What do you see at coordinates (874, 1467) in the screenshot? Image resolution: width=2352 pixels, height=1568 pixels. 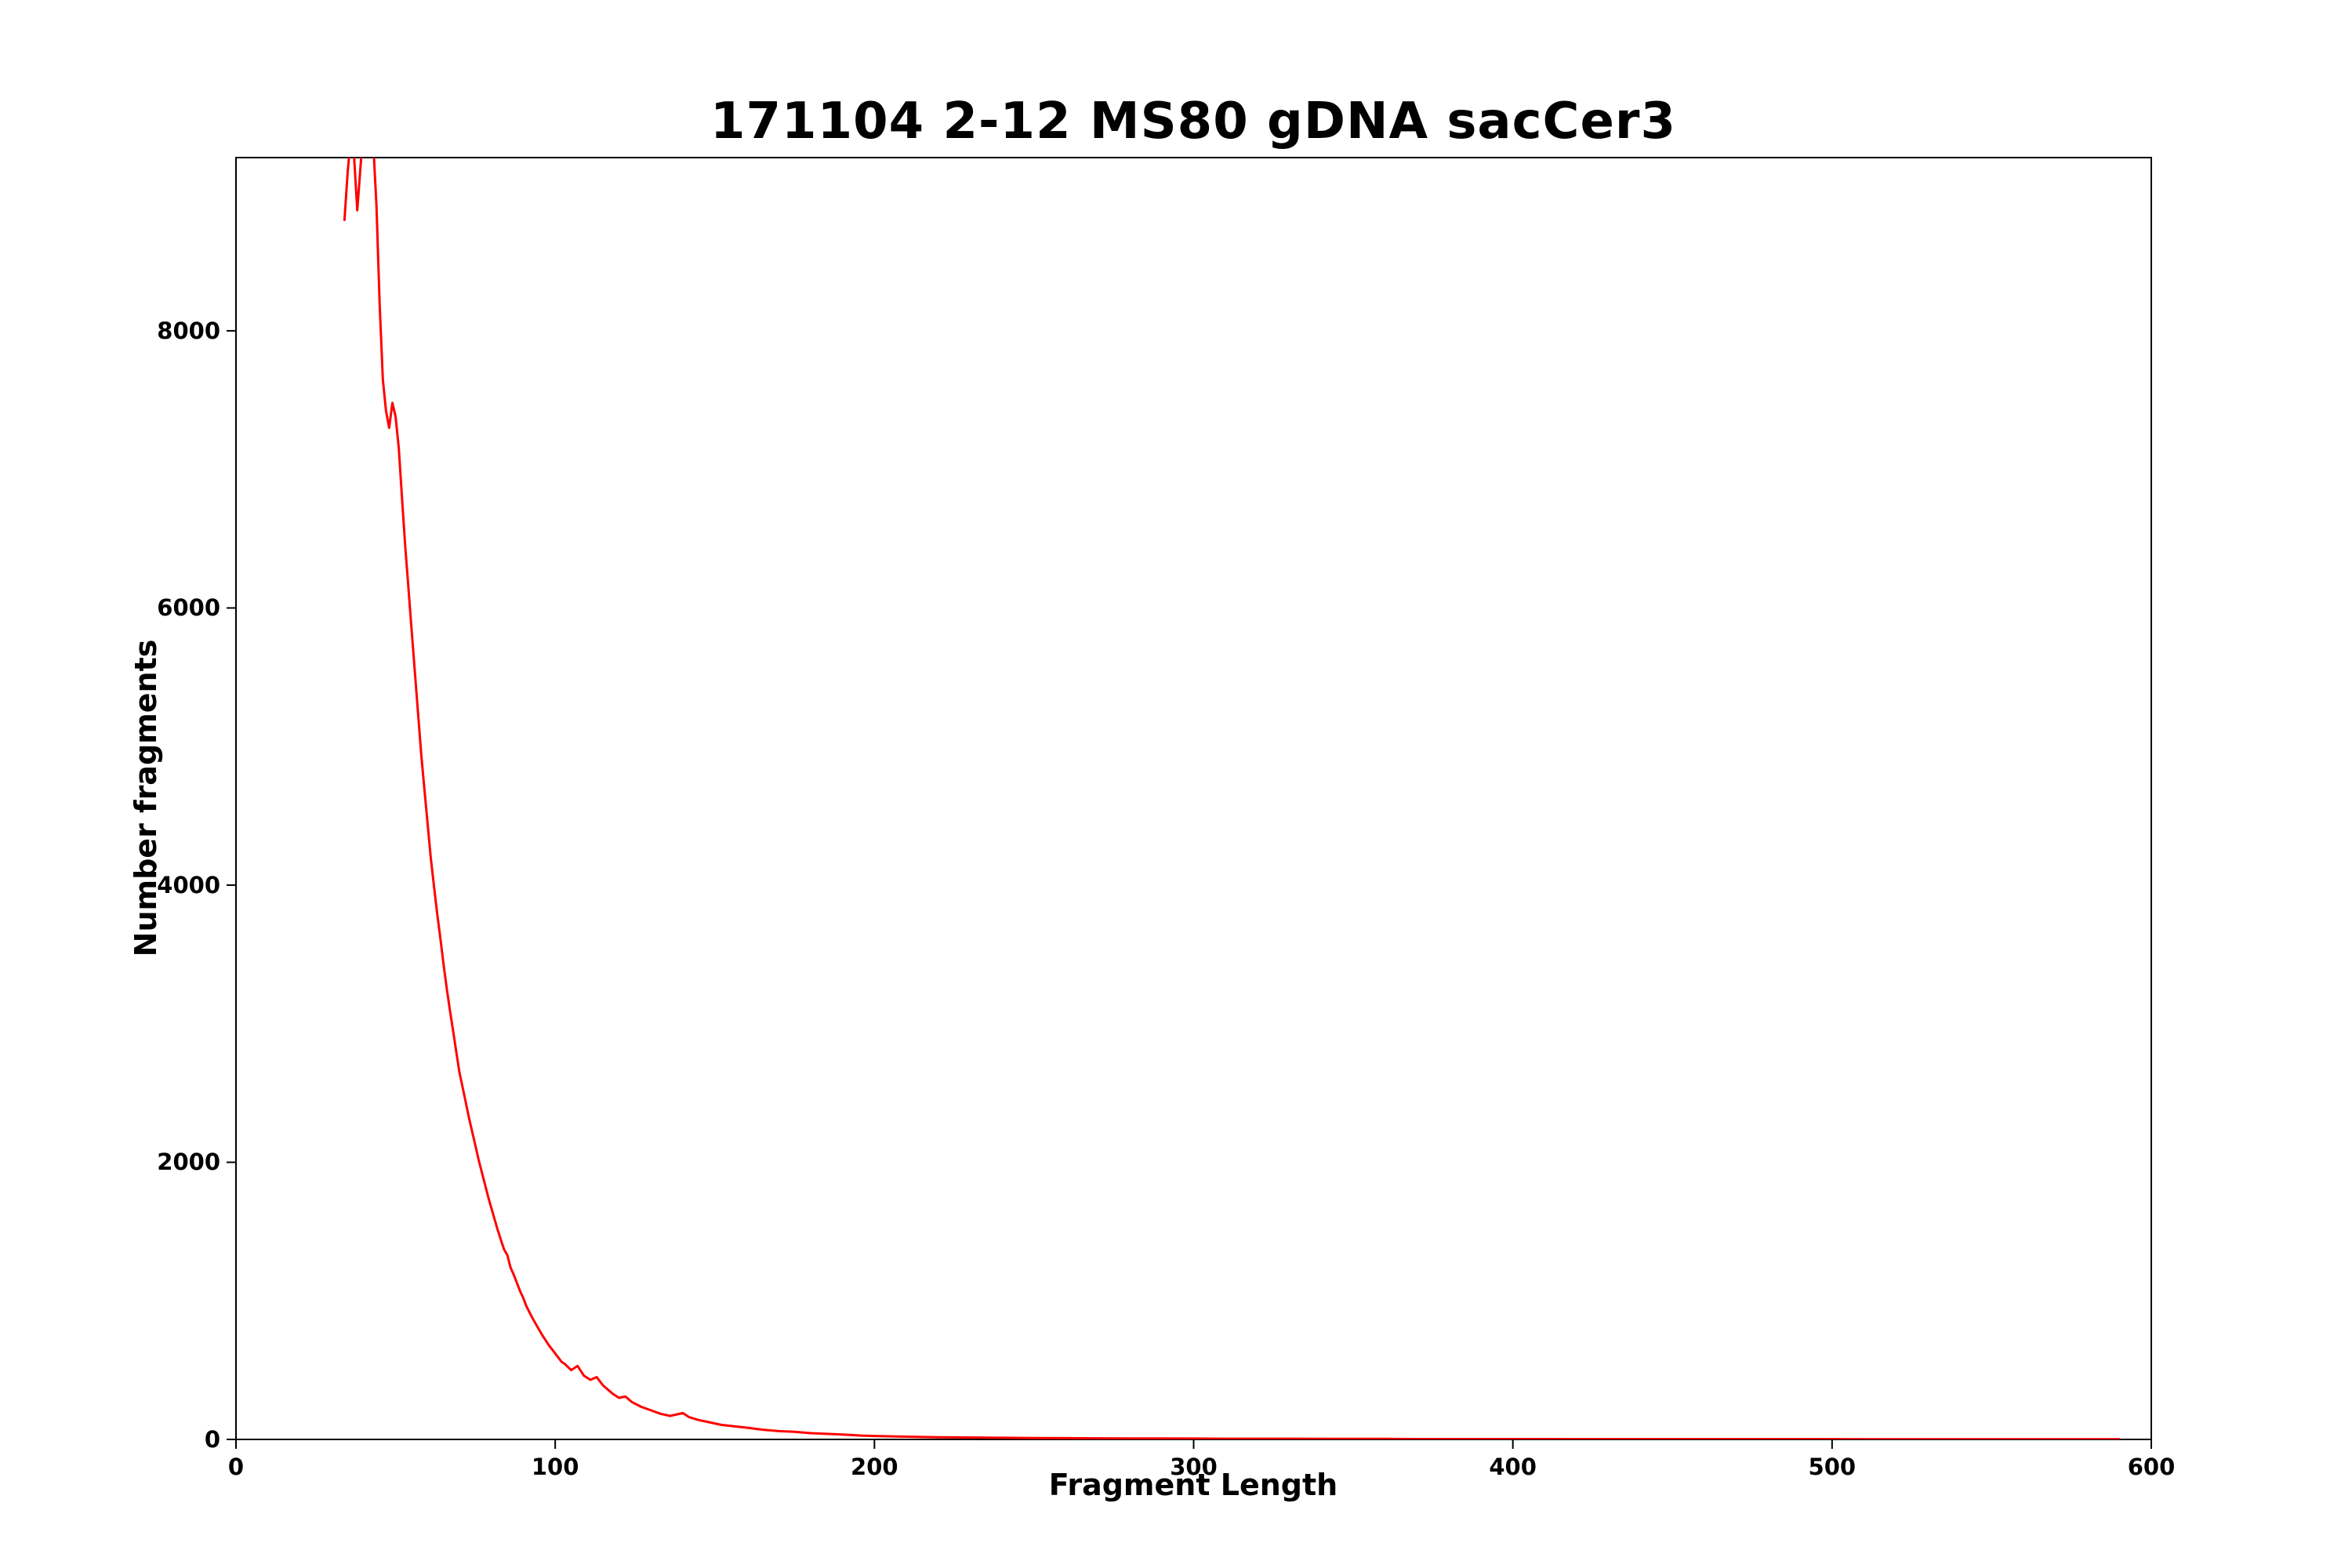 I see `x-tick-label: 200` at bounding box center [874, 1467].